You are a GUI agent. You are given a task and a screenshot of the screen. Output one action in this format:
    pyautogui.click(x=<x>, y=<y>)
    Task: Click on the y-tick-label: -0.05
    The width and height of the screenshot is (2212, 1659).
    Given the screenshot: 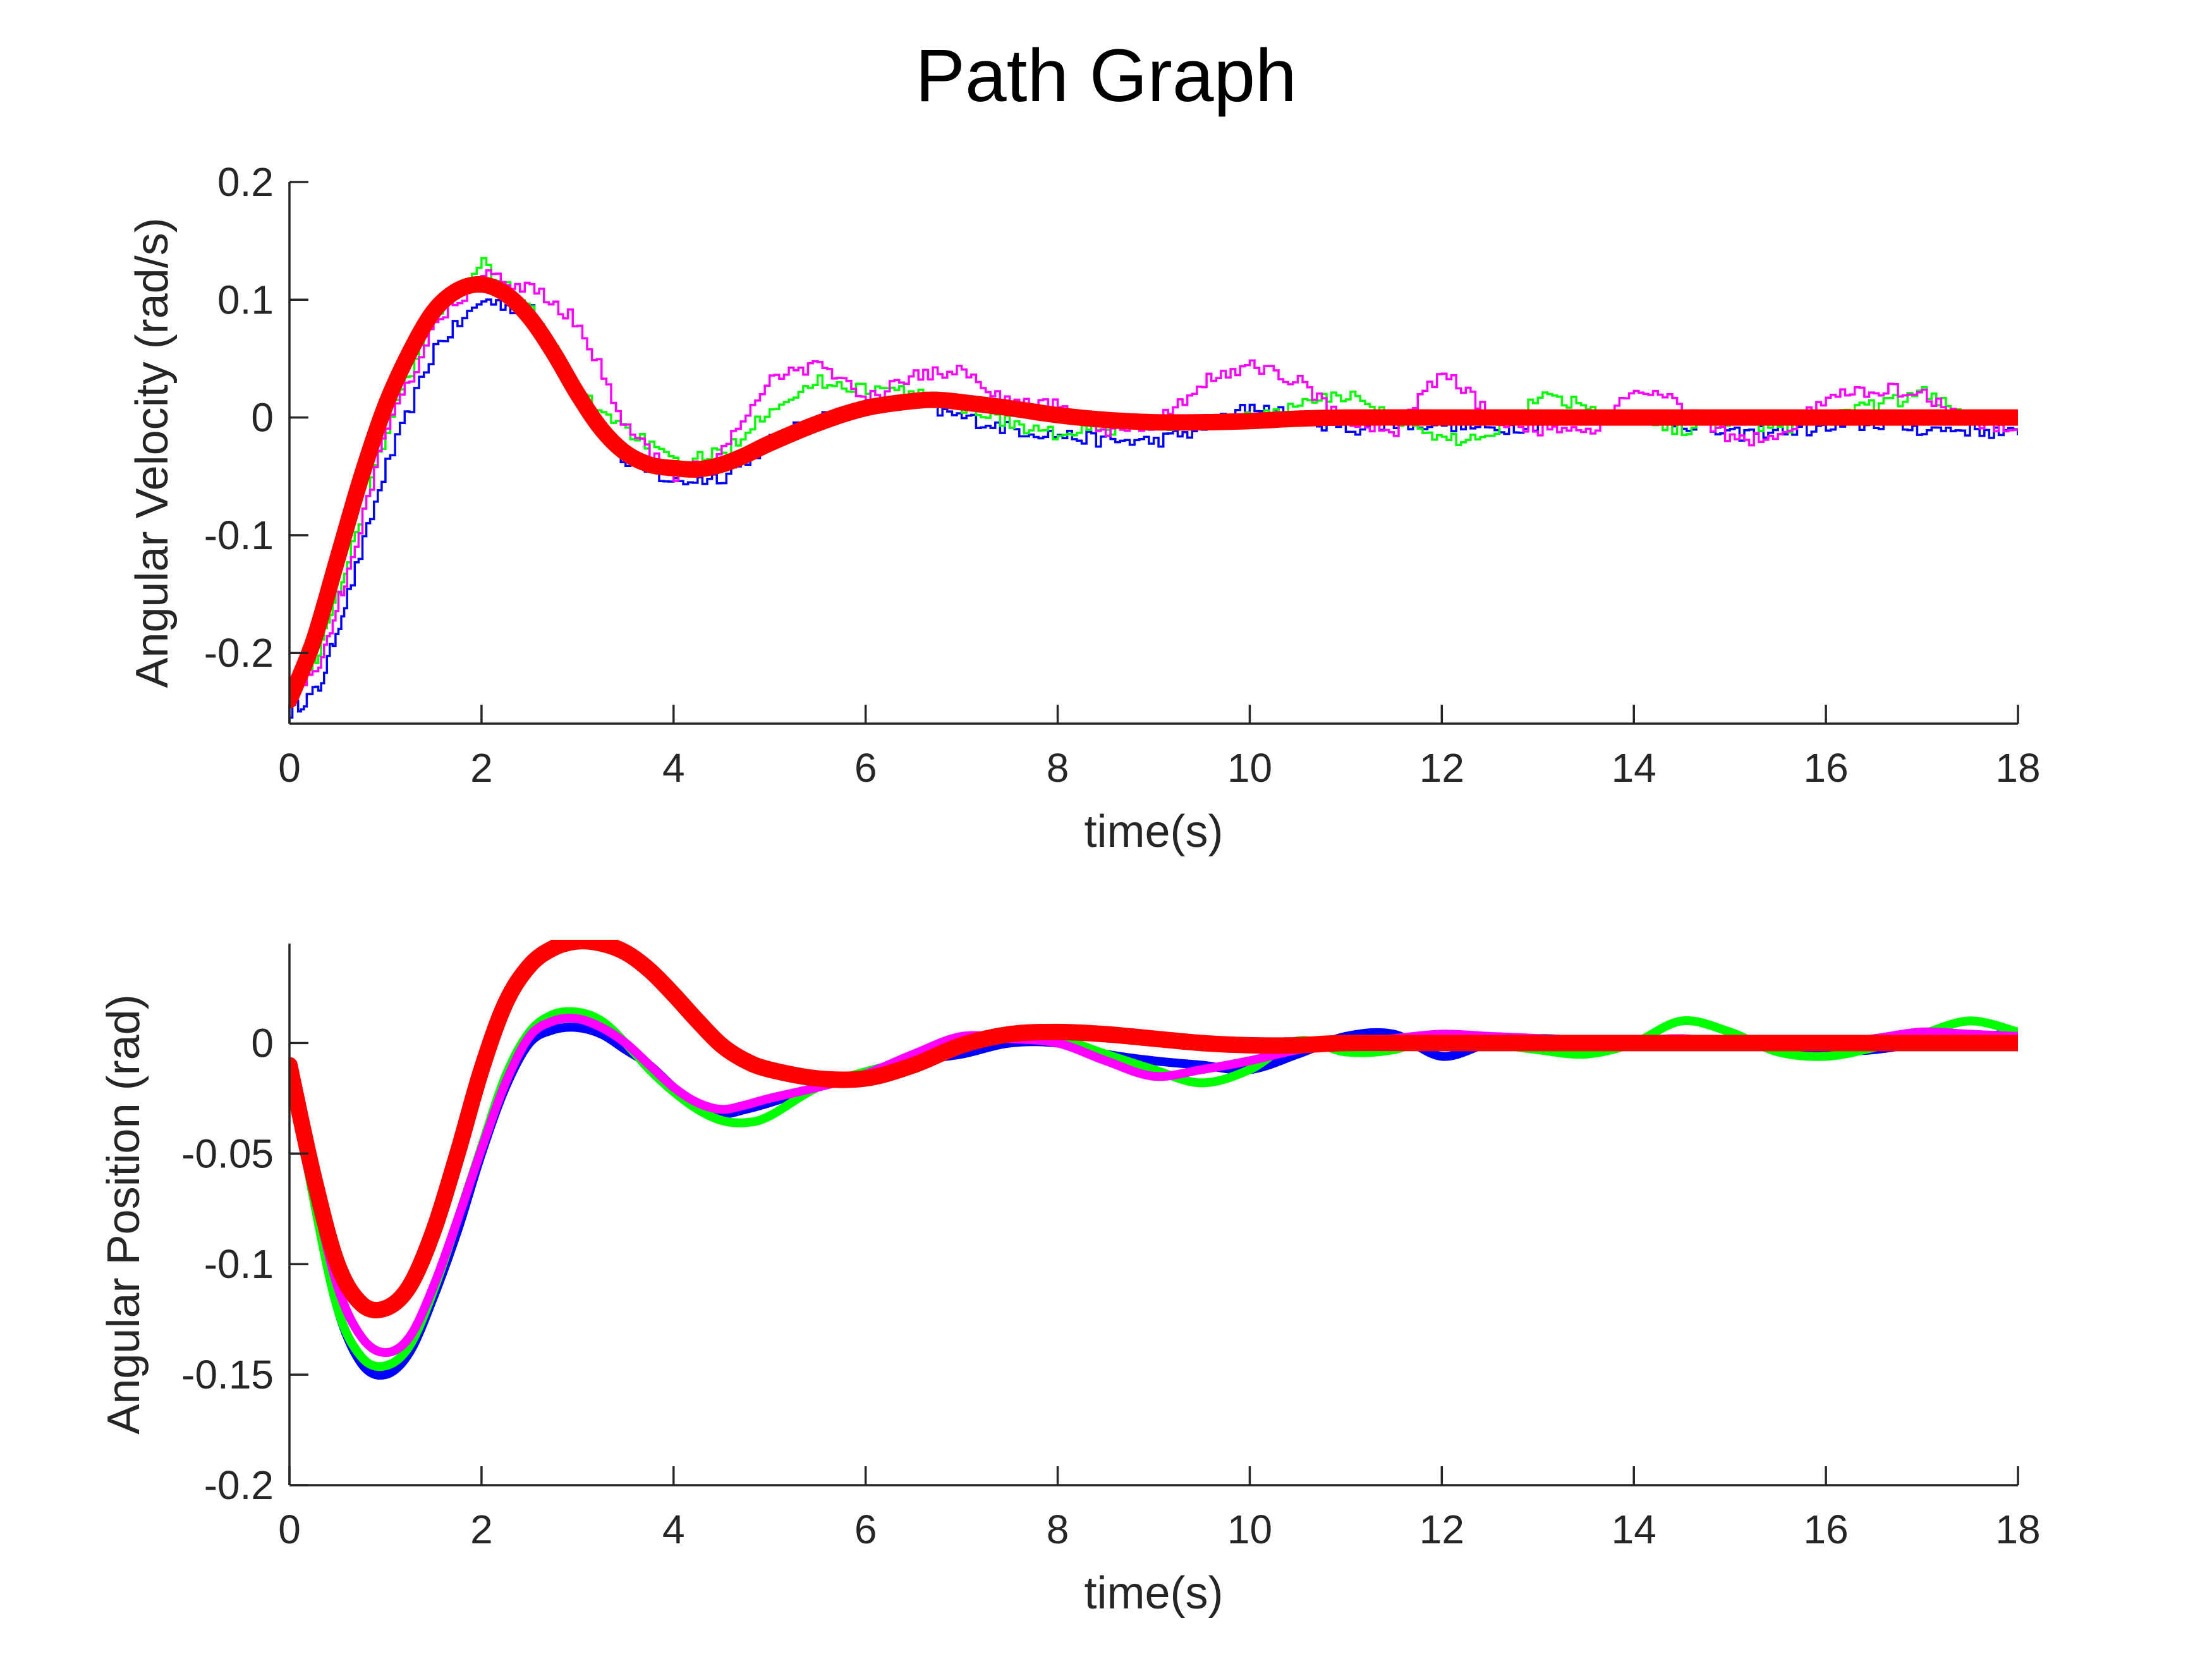 What is the action you would take?
    pyautogui.click(x=227, y=1153)
    